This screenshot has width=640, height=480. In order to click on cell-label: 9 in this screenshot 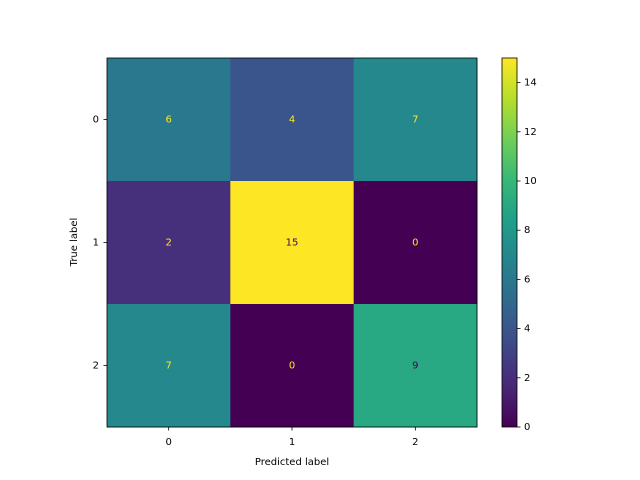, I will do `click(415, 366)`.